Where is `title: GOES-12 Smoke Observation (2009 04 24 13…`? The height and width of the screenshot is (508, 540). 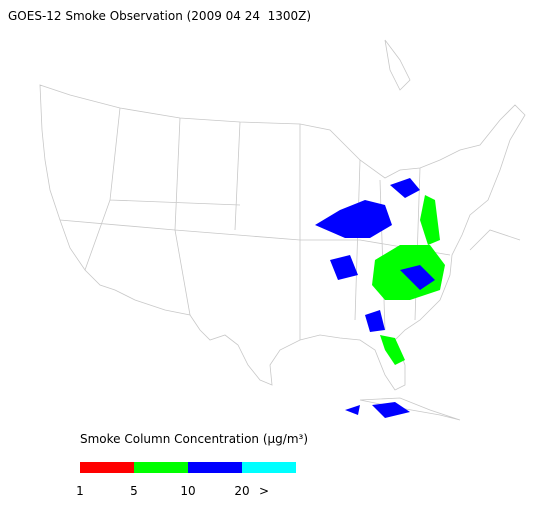
title: GOES-12 Smoke Observation (2009 04 24 13… is located at coordinates (159, 16).